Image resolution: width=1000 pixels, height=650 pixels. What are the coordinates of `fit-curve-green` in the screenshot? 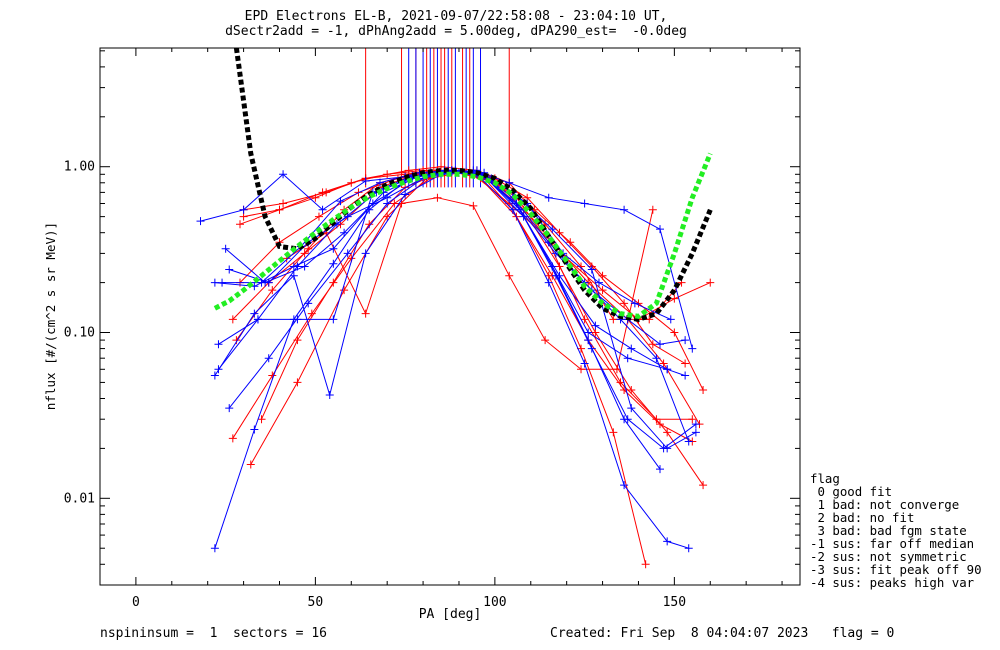 It's located at (463, 236).